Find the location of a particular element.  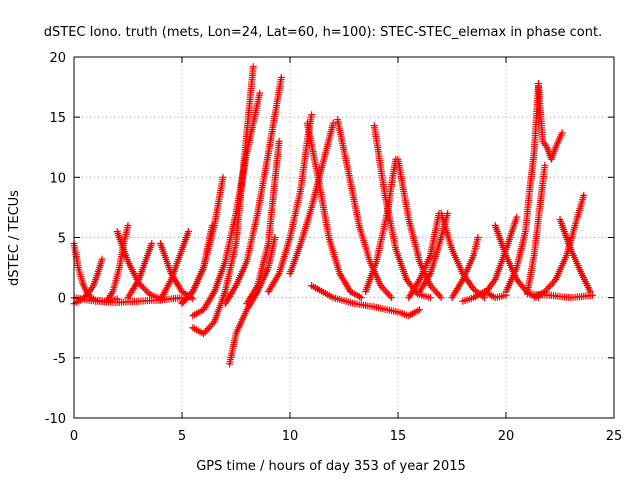

y-tick-label: -10 is located at coordinates (55, 419).